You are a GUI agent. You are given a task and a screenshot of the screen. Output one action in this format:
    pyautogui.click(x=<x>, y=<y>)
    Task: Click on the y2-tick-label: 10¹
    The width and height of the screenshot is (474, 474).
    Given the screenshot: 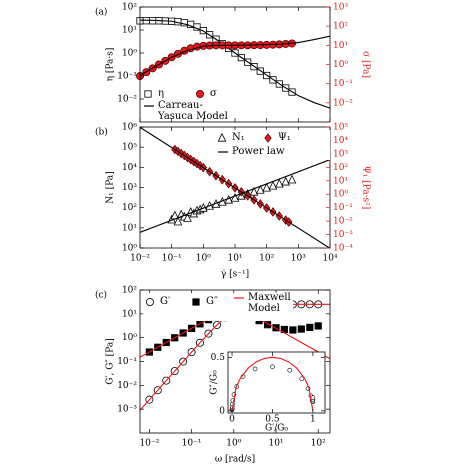 What is the action you would take?
    pyautogui.click(x=340, y=46)
    